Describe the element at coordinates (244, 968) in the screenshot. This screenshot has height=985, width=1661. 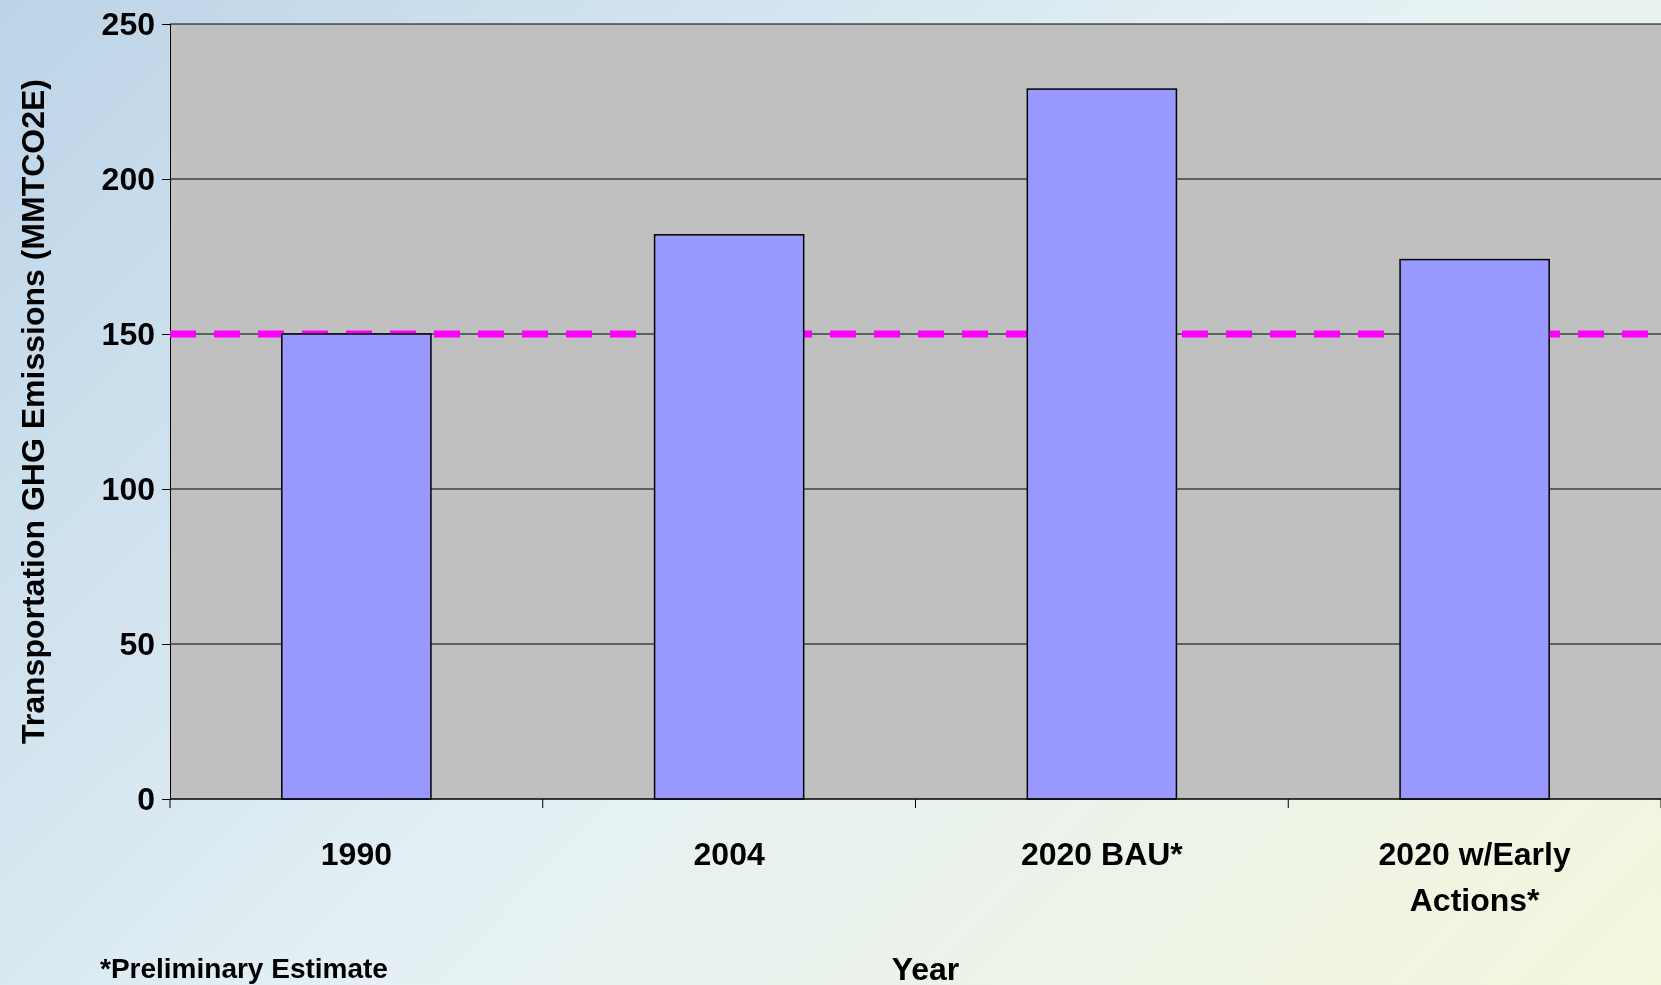
I see `text: *Preliminary Estimate` at that location.